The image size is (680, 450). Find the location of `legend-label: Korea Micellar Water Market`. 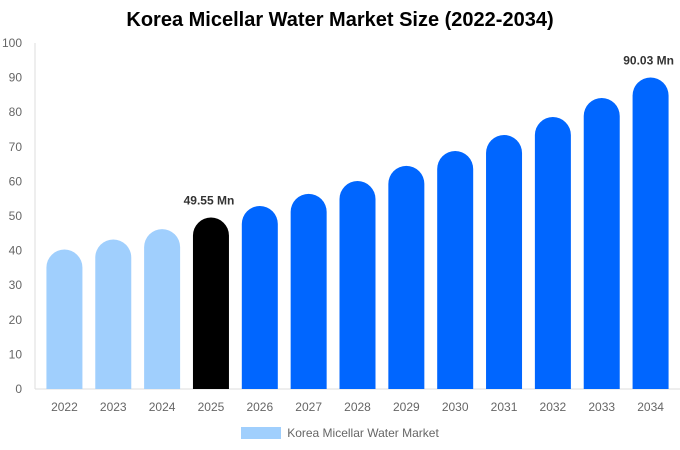

legend-label: Korea Micellar Water Market is located at coordinates (363, 433).